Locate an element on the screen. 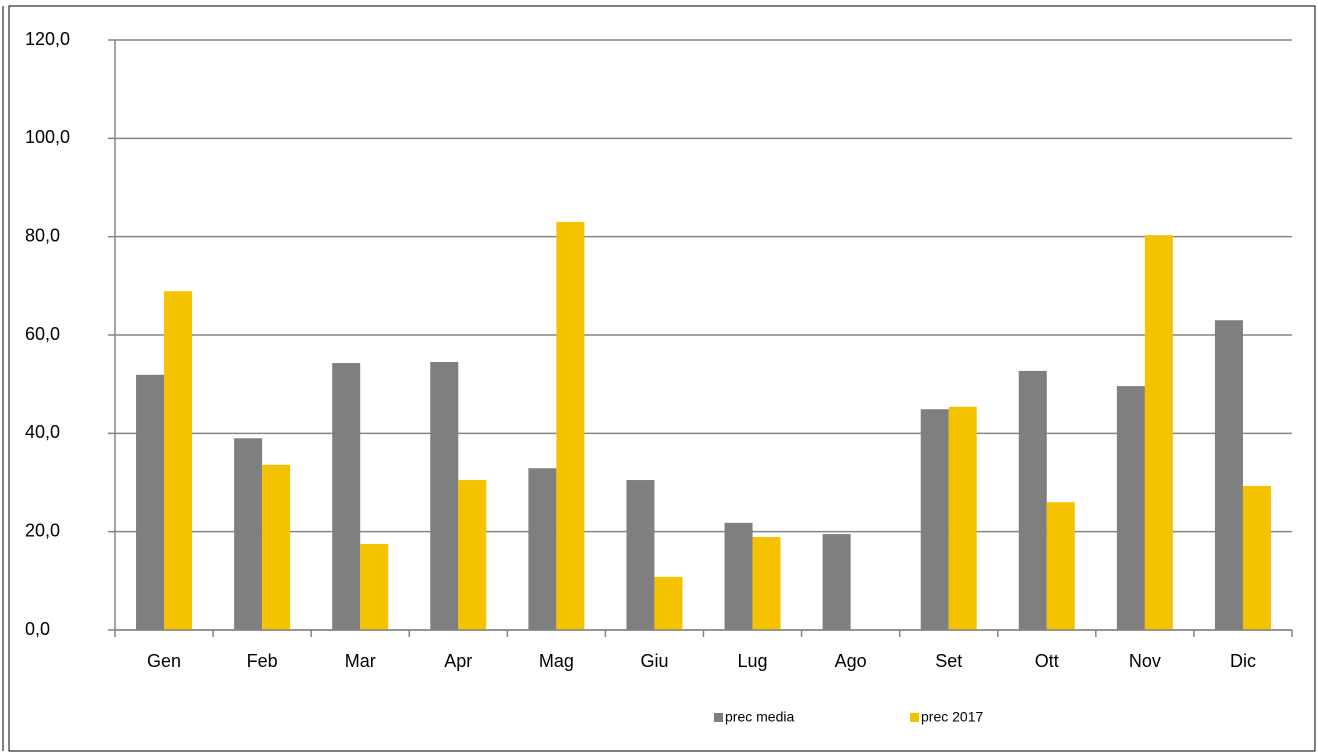 This screenshot has width=1318, height=754. x-tick-label: Apr is located at coordinates (458, 661).